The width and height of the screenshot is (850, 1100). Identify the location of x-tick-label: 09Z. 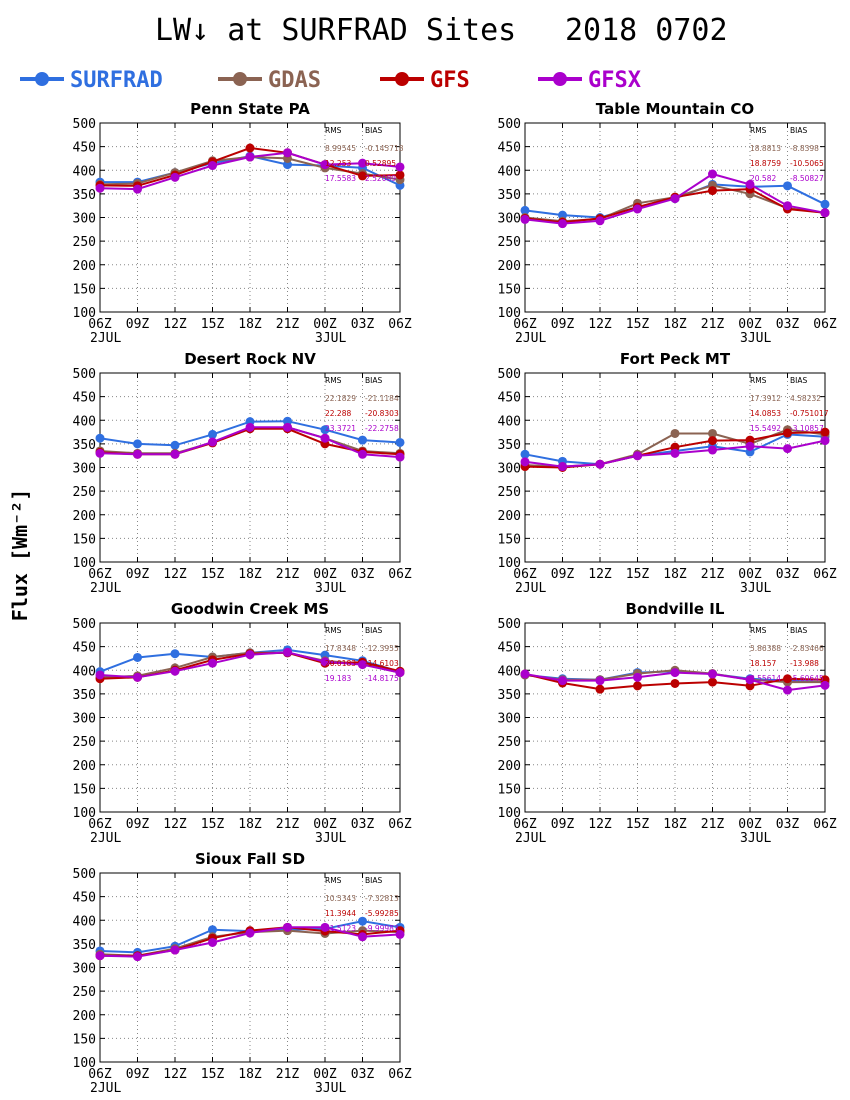
(563, 824).